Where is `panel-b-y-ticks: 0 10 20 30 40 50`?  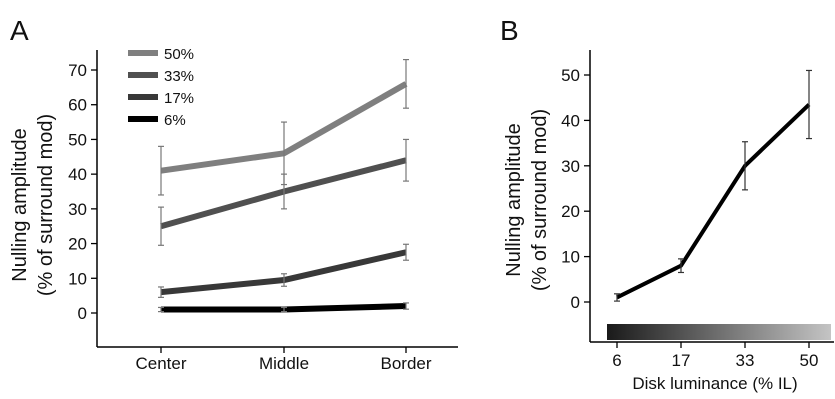 panel-b-y-ticks: 0 10 20 30 40 50 is located at coordinates (575, 189).